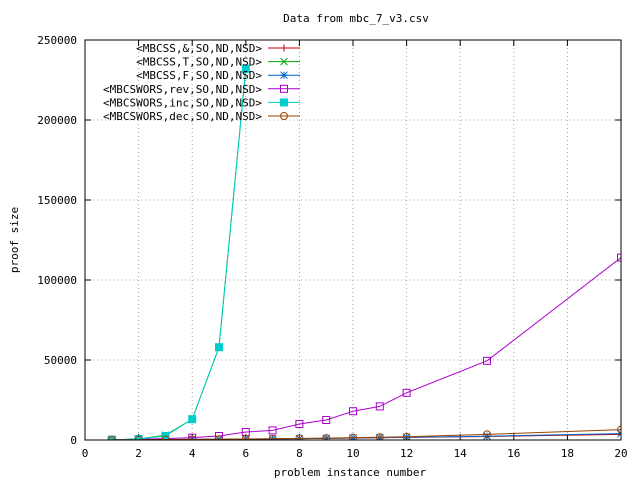  What do you see at coordinates (350, 472) in the screenshot?
I see `x-axis-label: problem instance number` at bounding box center [350, 472].